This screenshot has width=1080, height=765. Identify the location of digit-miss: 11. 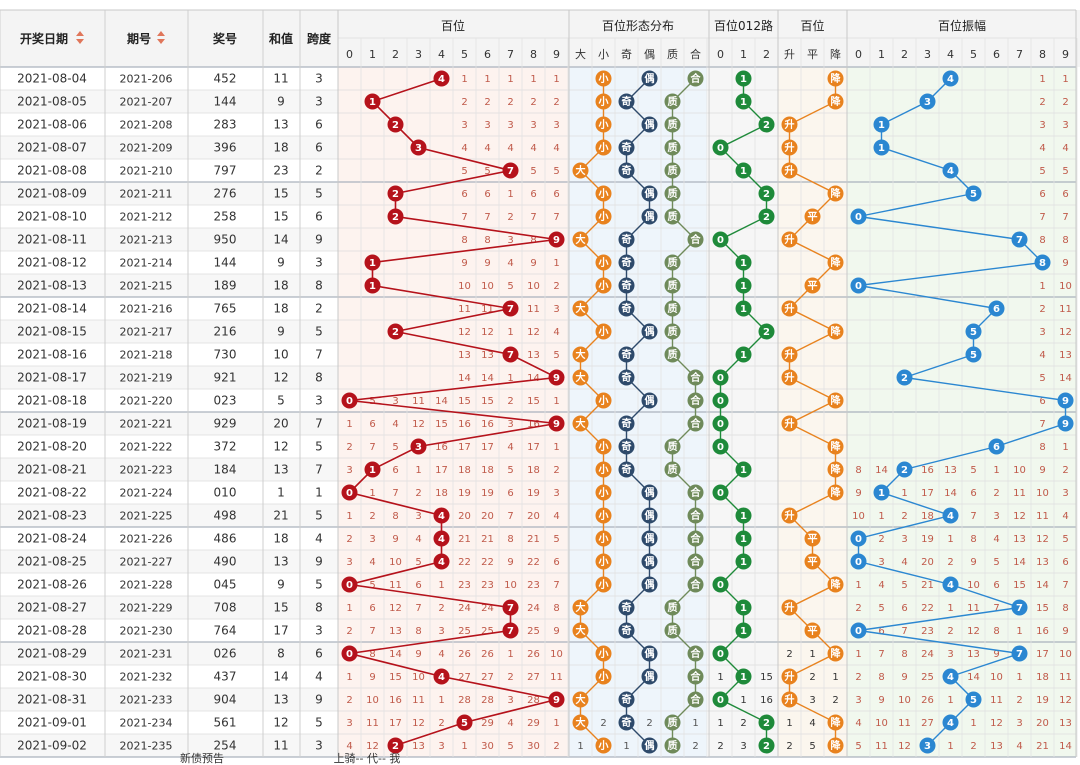
(418, 401).